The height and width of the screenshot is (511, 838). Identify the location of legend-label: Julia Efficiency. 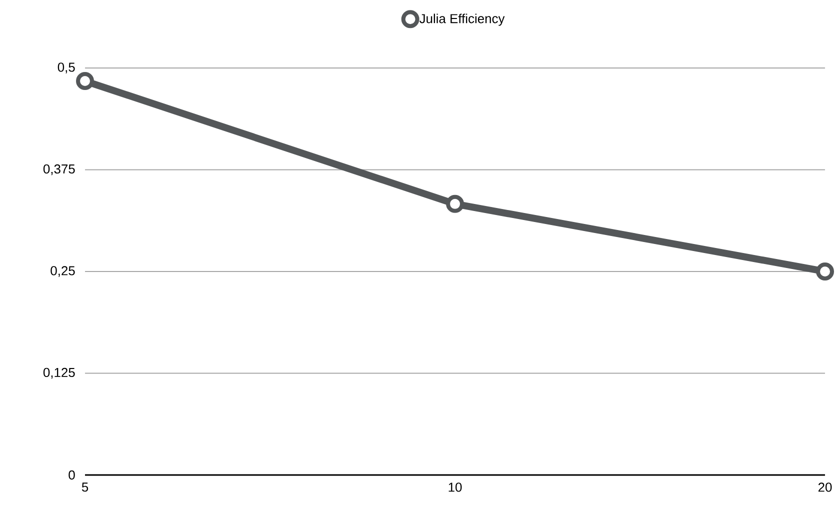
(462, 20).